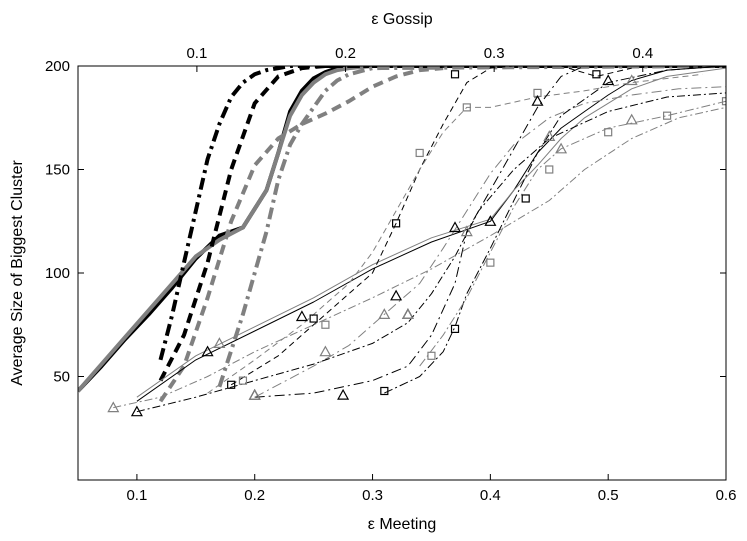 The height and width of the screenshot is (541, 747). Describe the element at coordinates (57, 66) in the screenshot. I see `y-tick-label: 200` at that location.